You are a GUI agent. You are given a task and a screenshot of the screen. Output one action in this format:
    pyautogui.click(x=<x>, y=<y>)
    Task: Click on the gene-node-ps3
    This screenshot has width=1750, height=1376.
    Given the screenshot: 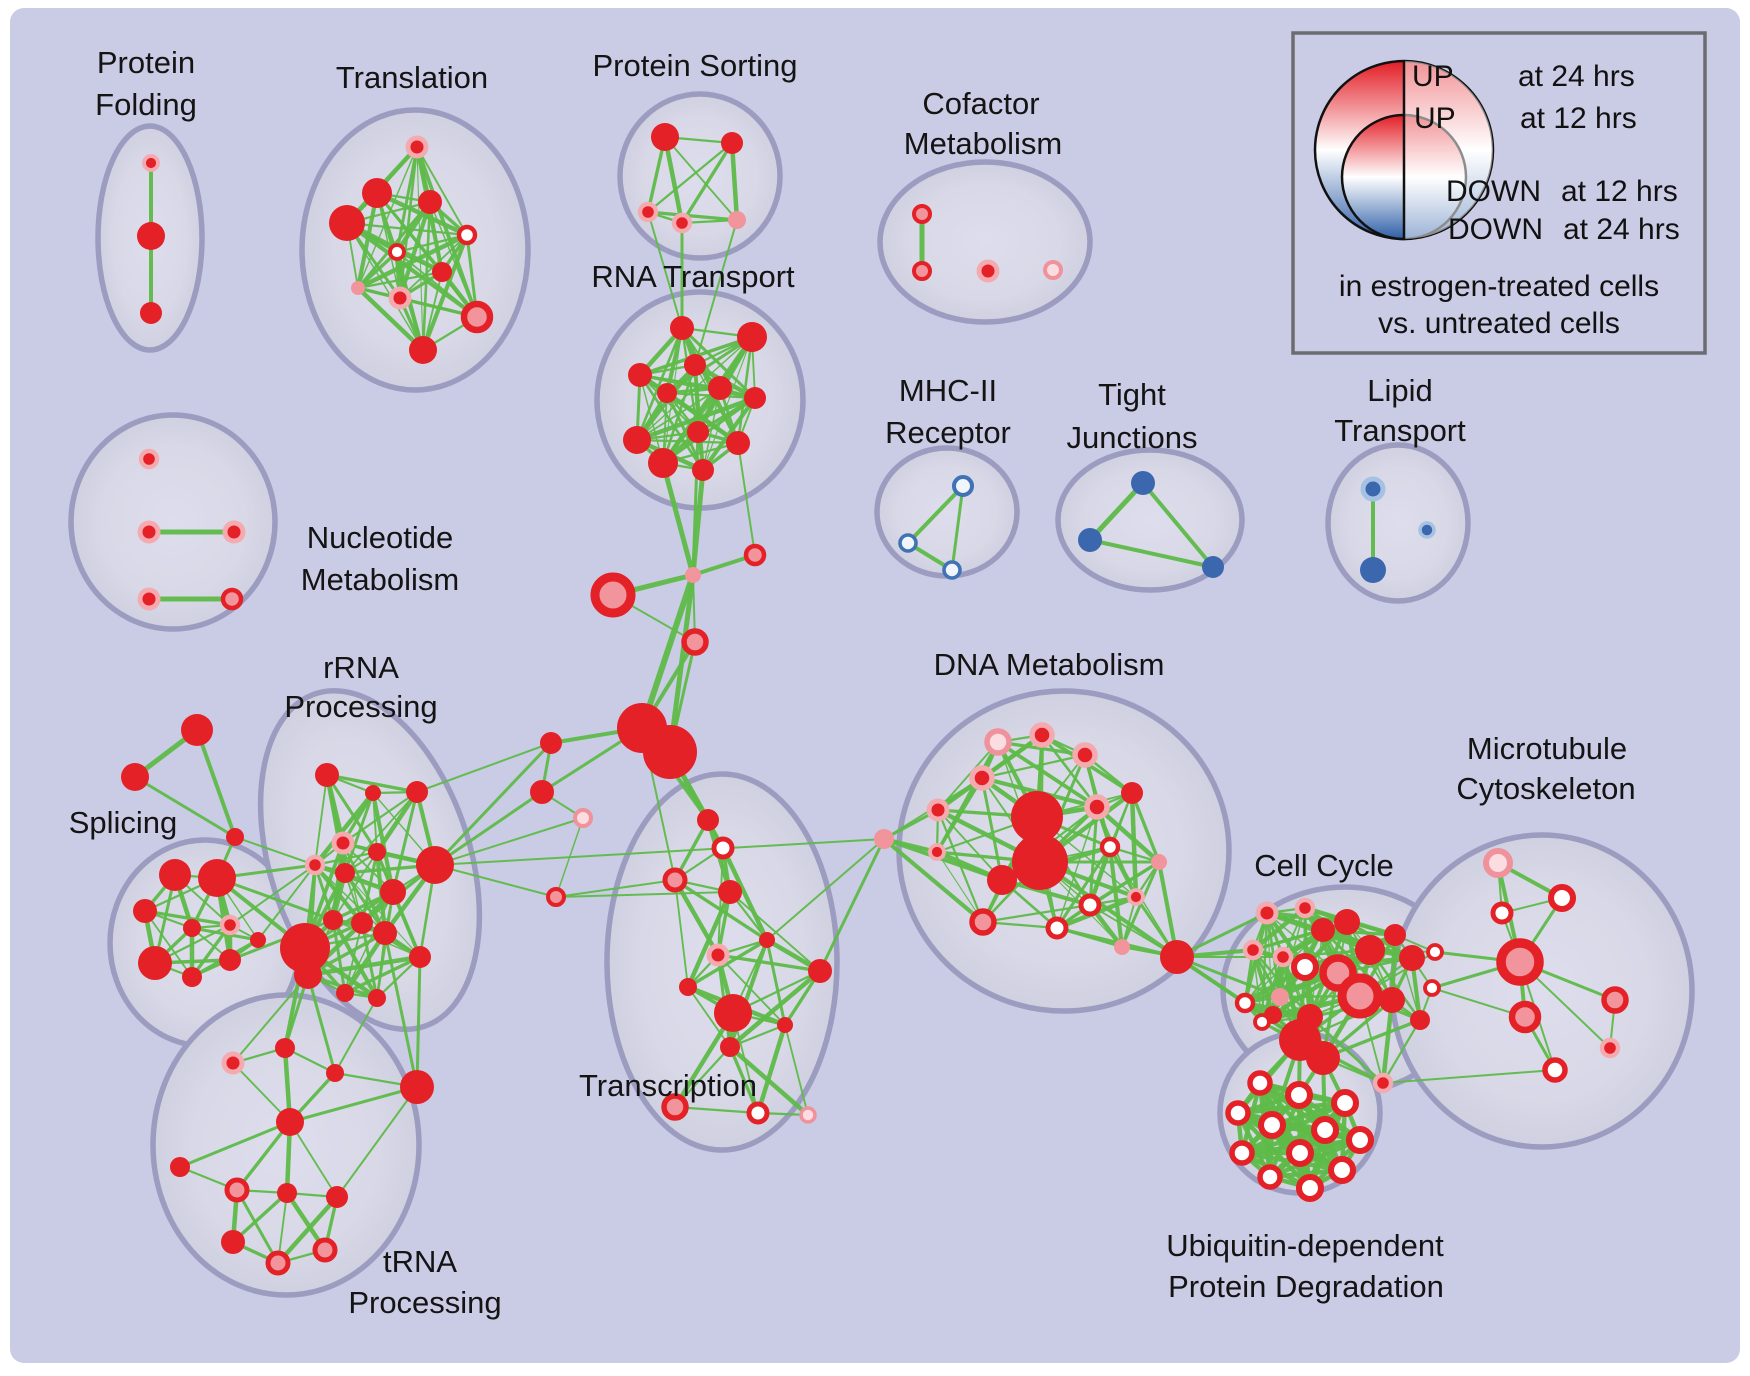 What is the action you would take?
    pyautogui.click(x=682, y=223)
    